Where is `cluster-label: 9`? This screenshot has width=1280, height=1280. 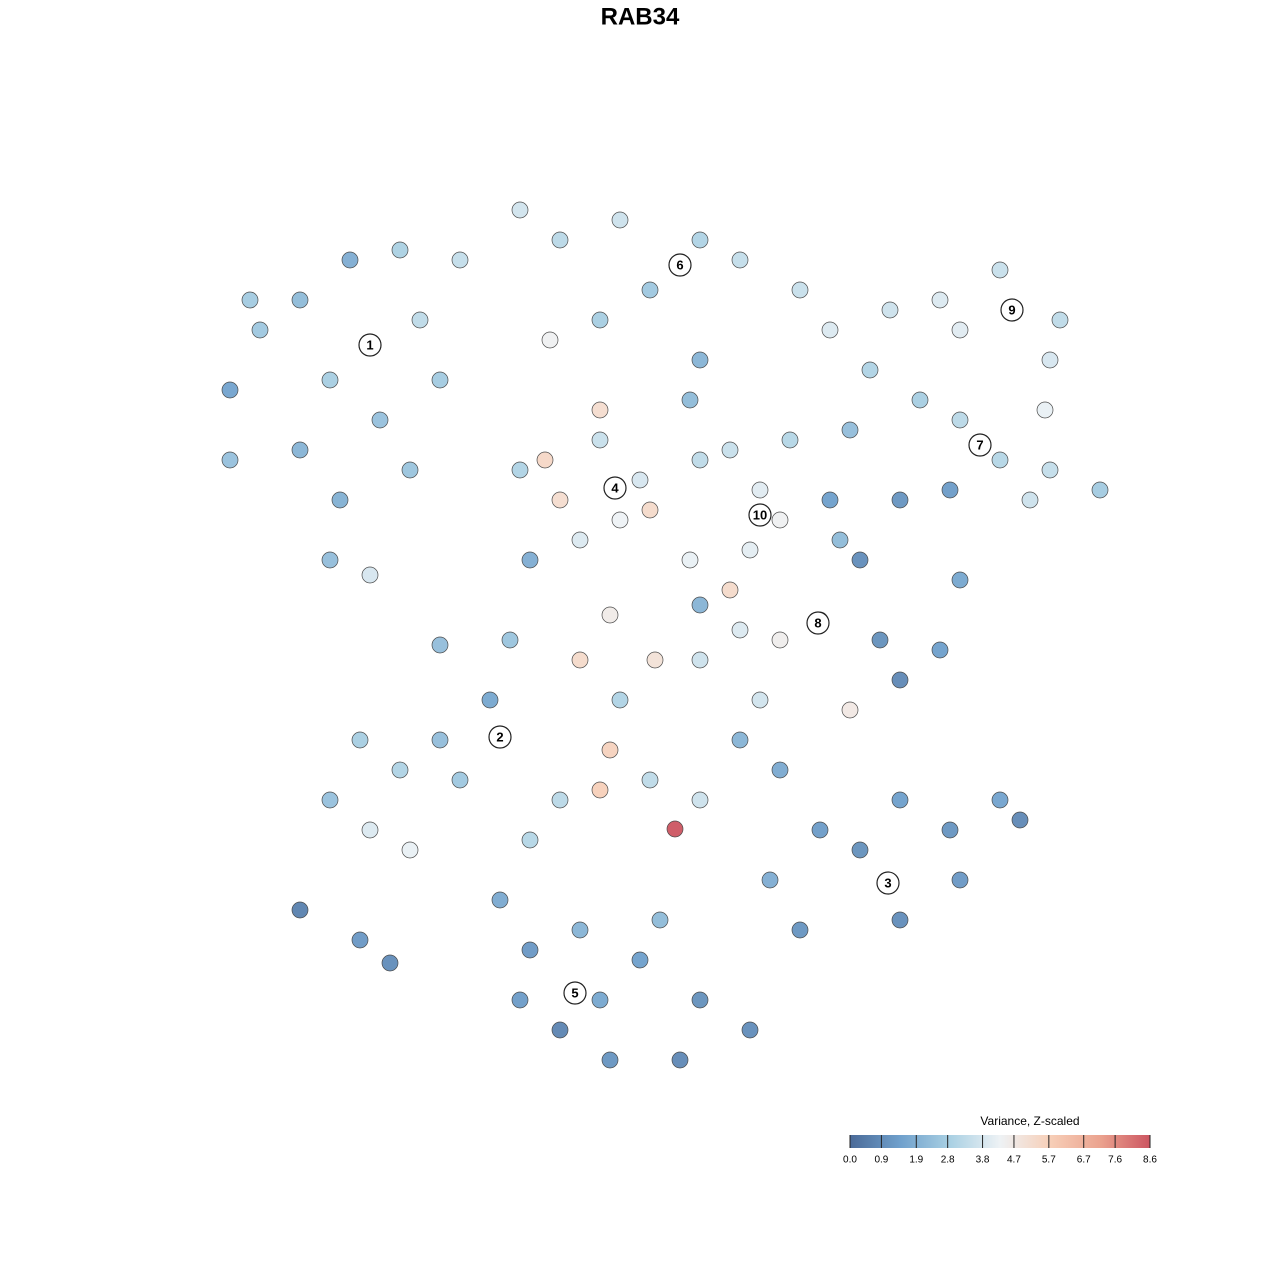 cluster-label: 9 is located at coordinates (1011, 309).